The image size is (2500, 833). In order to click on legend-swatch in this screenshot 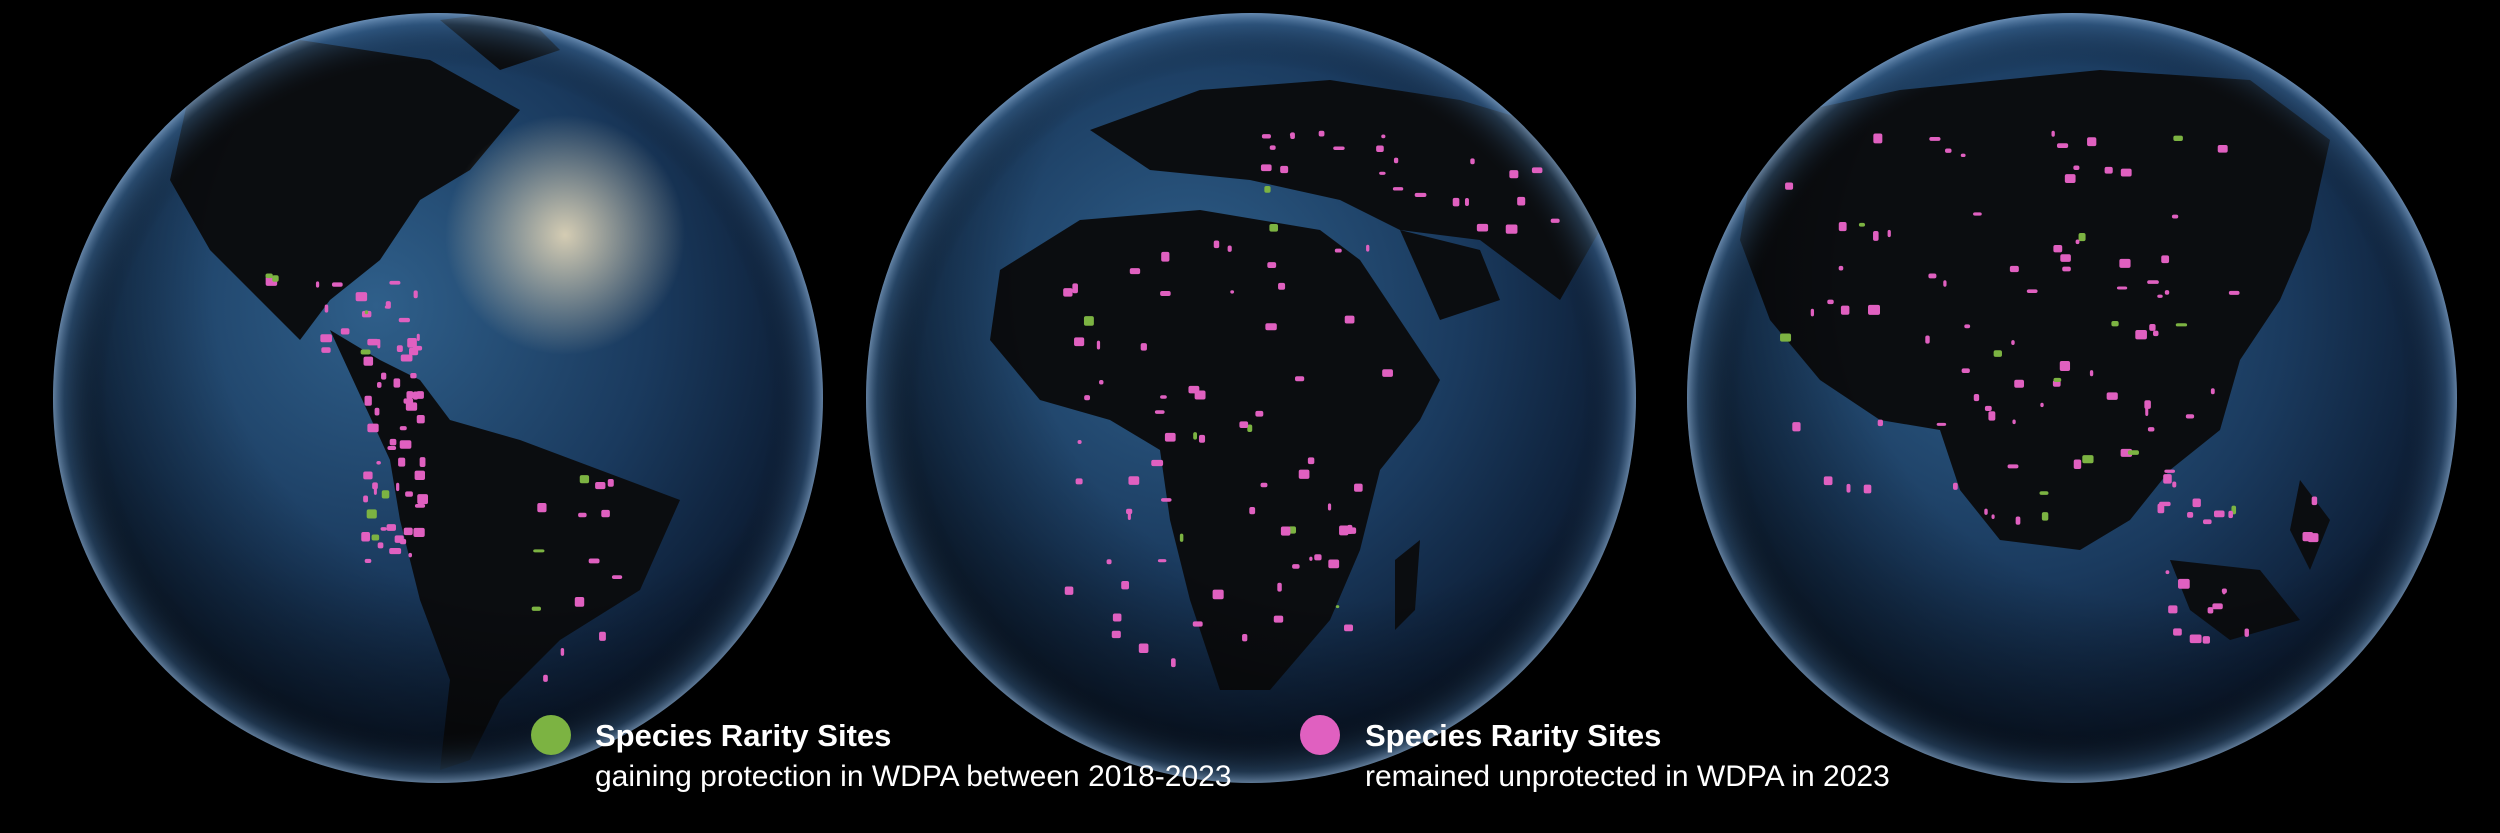, I will do `click(1320, 735)`.